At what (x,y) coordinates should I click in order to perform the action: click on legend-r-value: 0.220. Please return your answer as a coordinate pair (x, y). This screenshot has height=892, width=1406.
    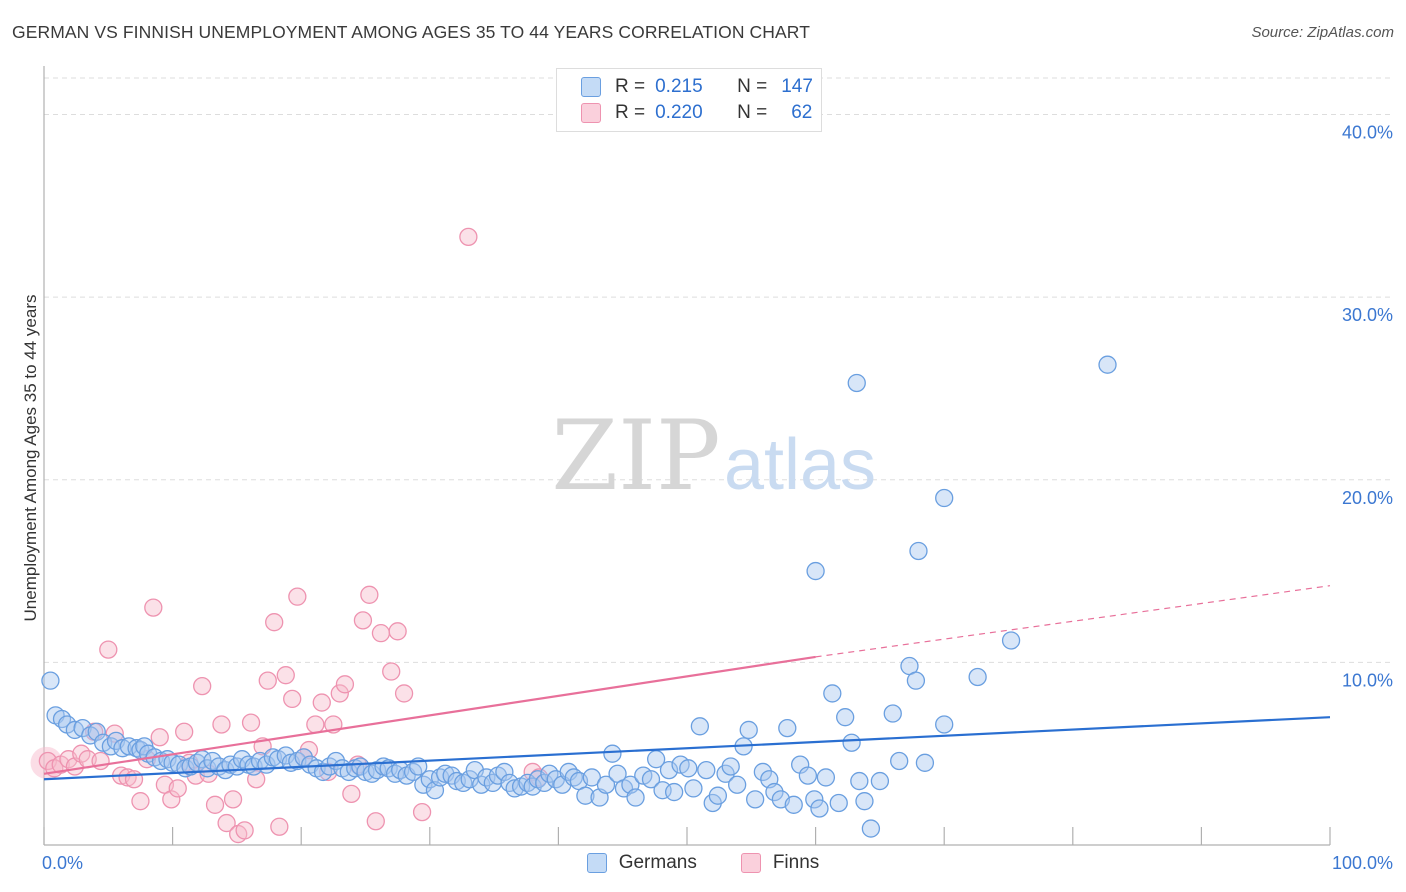
    Looking at the image, I should click on (679, 112).